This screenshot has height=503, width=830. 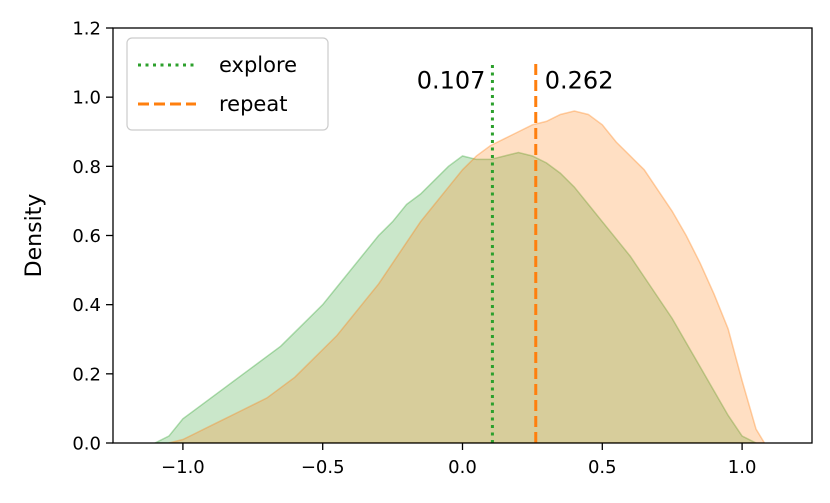 I want to click on x-tick-label: −1.0, so click(x=183, y=467).